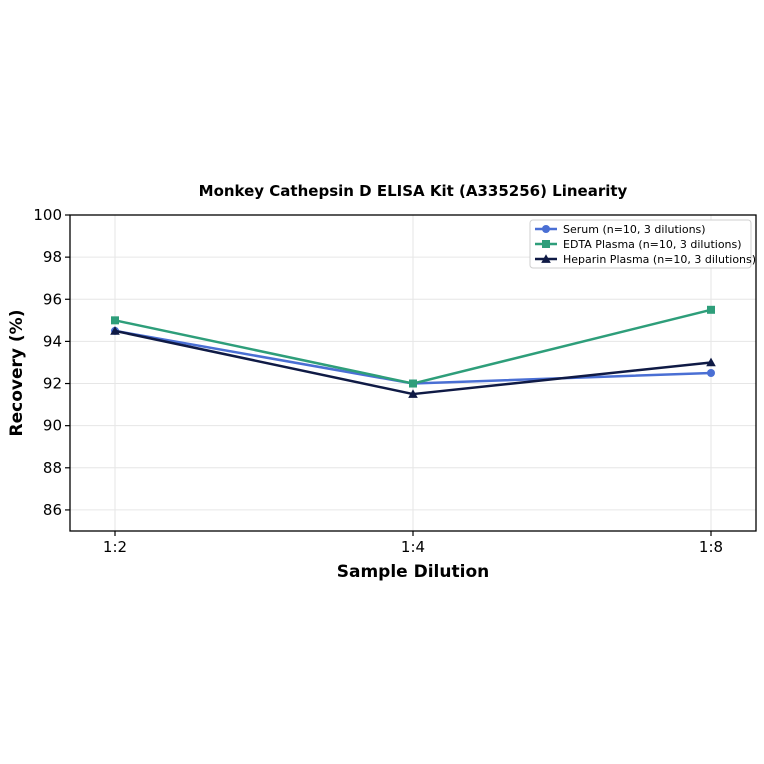 Image resolution: width=764 pixels, height=764 pixels. What do you see at coordinates (413, 351) in the screenshot?
I see `series-layer` at bounding box center [413, 351].